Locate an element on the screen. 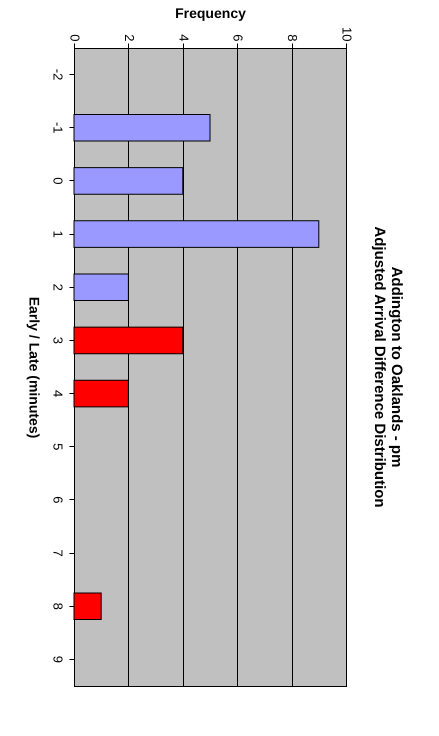 The image size is (439, 736). y-tick-label: 8 is located at coordinates (58, 606).